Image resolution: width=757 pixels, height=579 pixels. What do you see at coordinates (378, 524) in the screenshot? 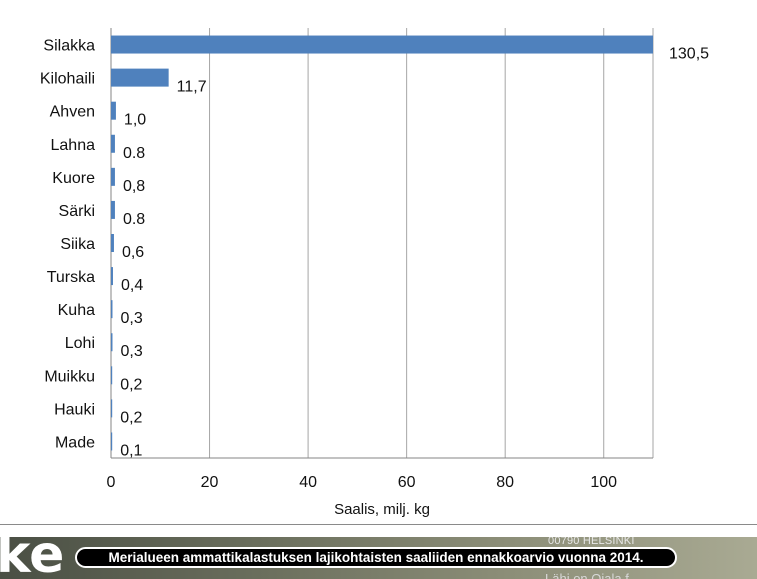
I see `divider-line` at bounding box center [378, 524].